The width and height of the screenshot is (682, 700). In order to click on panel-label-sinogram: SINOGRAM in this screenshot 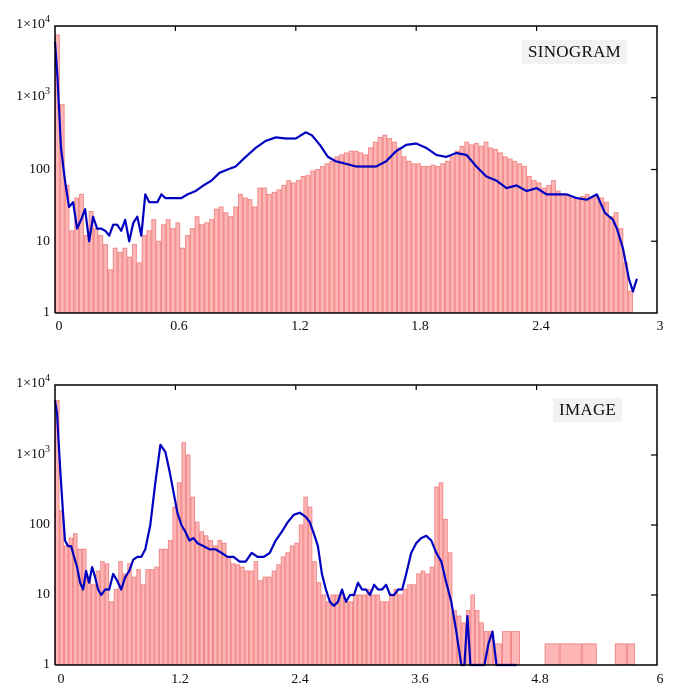, I will do `click(575, 52)`.